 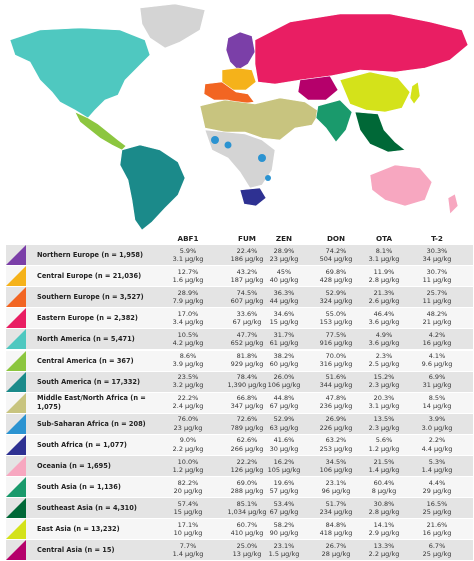 What do you see at coordinates (437, 511) in the screenshot?
I see `concentration-value: 25 μg/kg` at bounding box center [437, 511].